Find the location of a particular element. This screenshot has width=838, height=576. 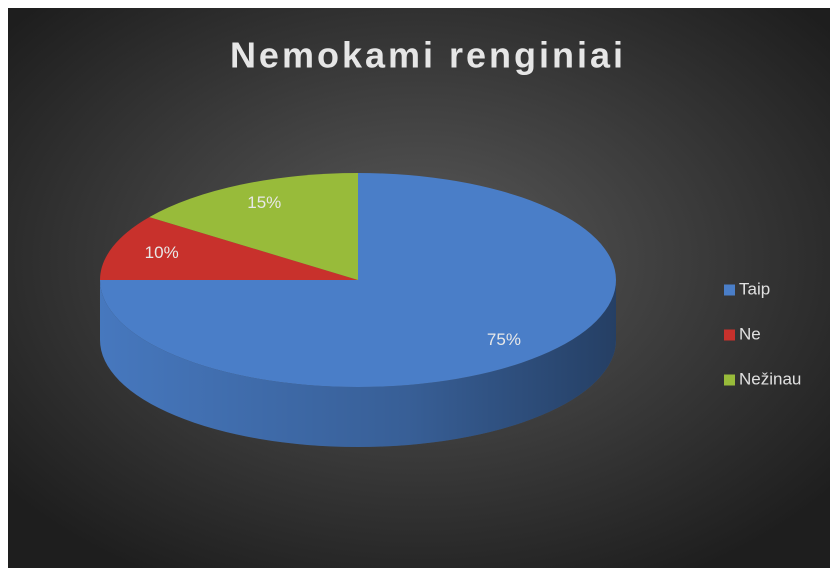

data-label: 75% is located at coordinates (504, 339).